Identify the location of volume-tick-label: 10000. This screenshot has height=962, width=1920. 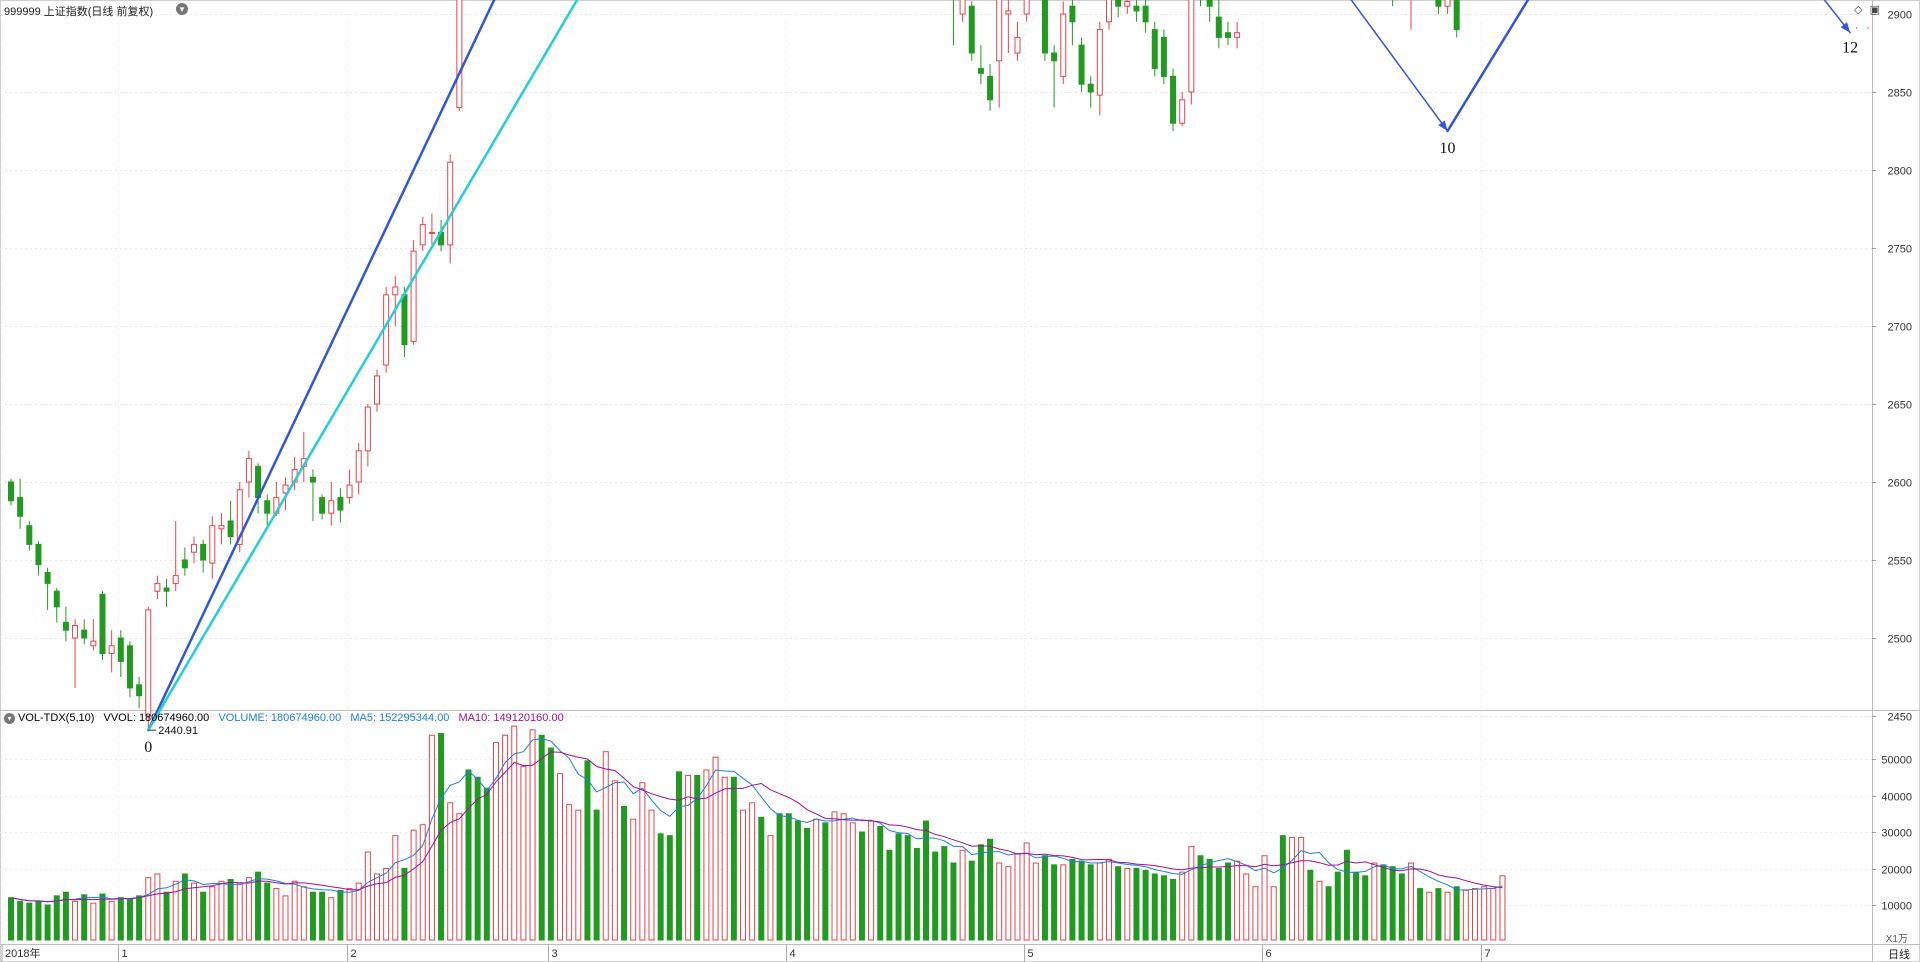
(1896, 907).